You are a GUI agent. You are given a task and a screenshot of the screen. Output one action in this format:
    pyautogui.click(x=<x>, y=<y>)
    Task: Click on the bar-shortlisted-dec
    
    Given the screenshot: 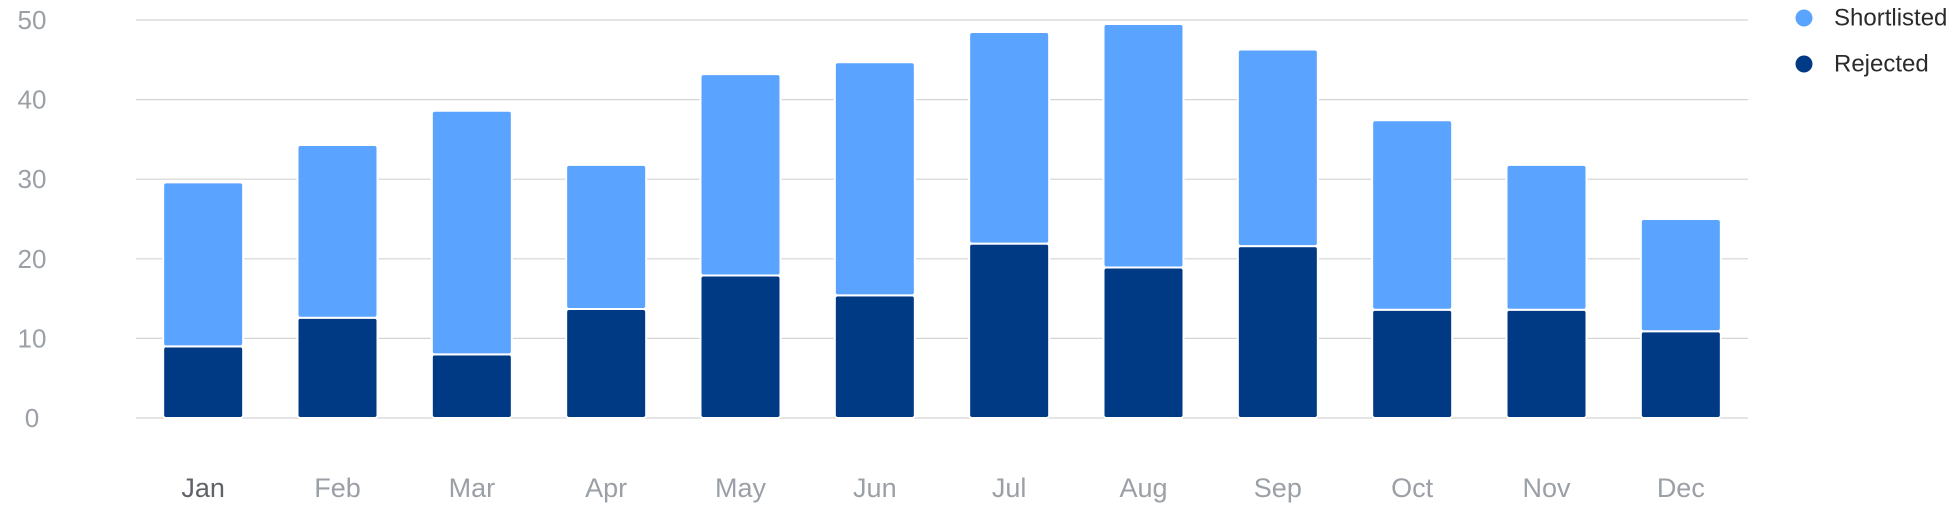 What is the action you would take?
    pyautogui.click(x=1680, y=275)
    